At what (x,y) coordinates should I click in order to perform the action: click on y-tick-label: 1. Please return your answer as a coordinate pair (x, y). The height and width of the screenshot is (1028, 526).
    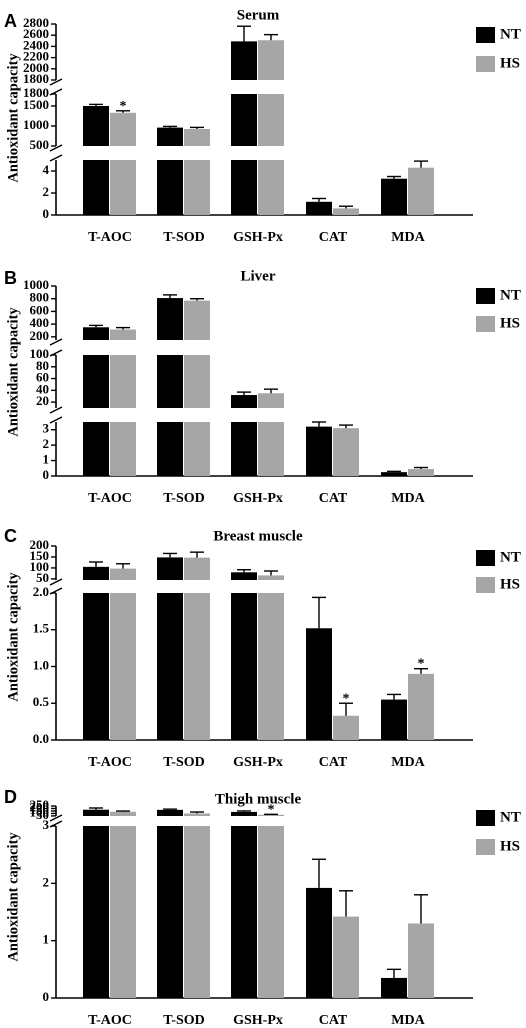
    Looking at the image, I should click on (46, 939).